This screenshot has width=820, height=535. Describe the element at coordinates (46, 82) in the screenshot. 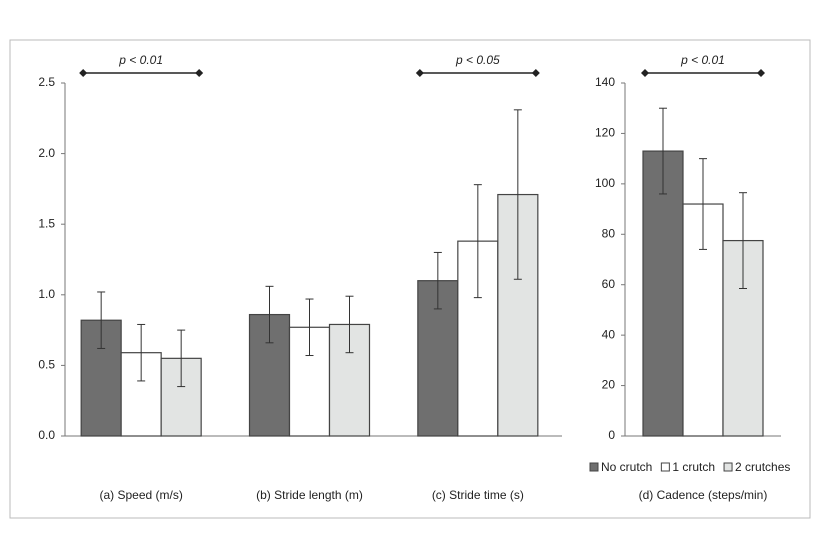

I see `y-tick-label: 2.5` at that location.